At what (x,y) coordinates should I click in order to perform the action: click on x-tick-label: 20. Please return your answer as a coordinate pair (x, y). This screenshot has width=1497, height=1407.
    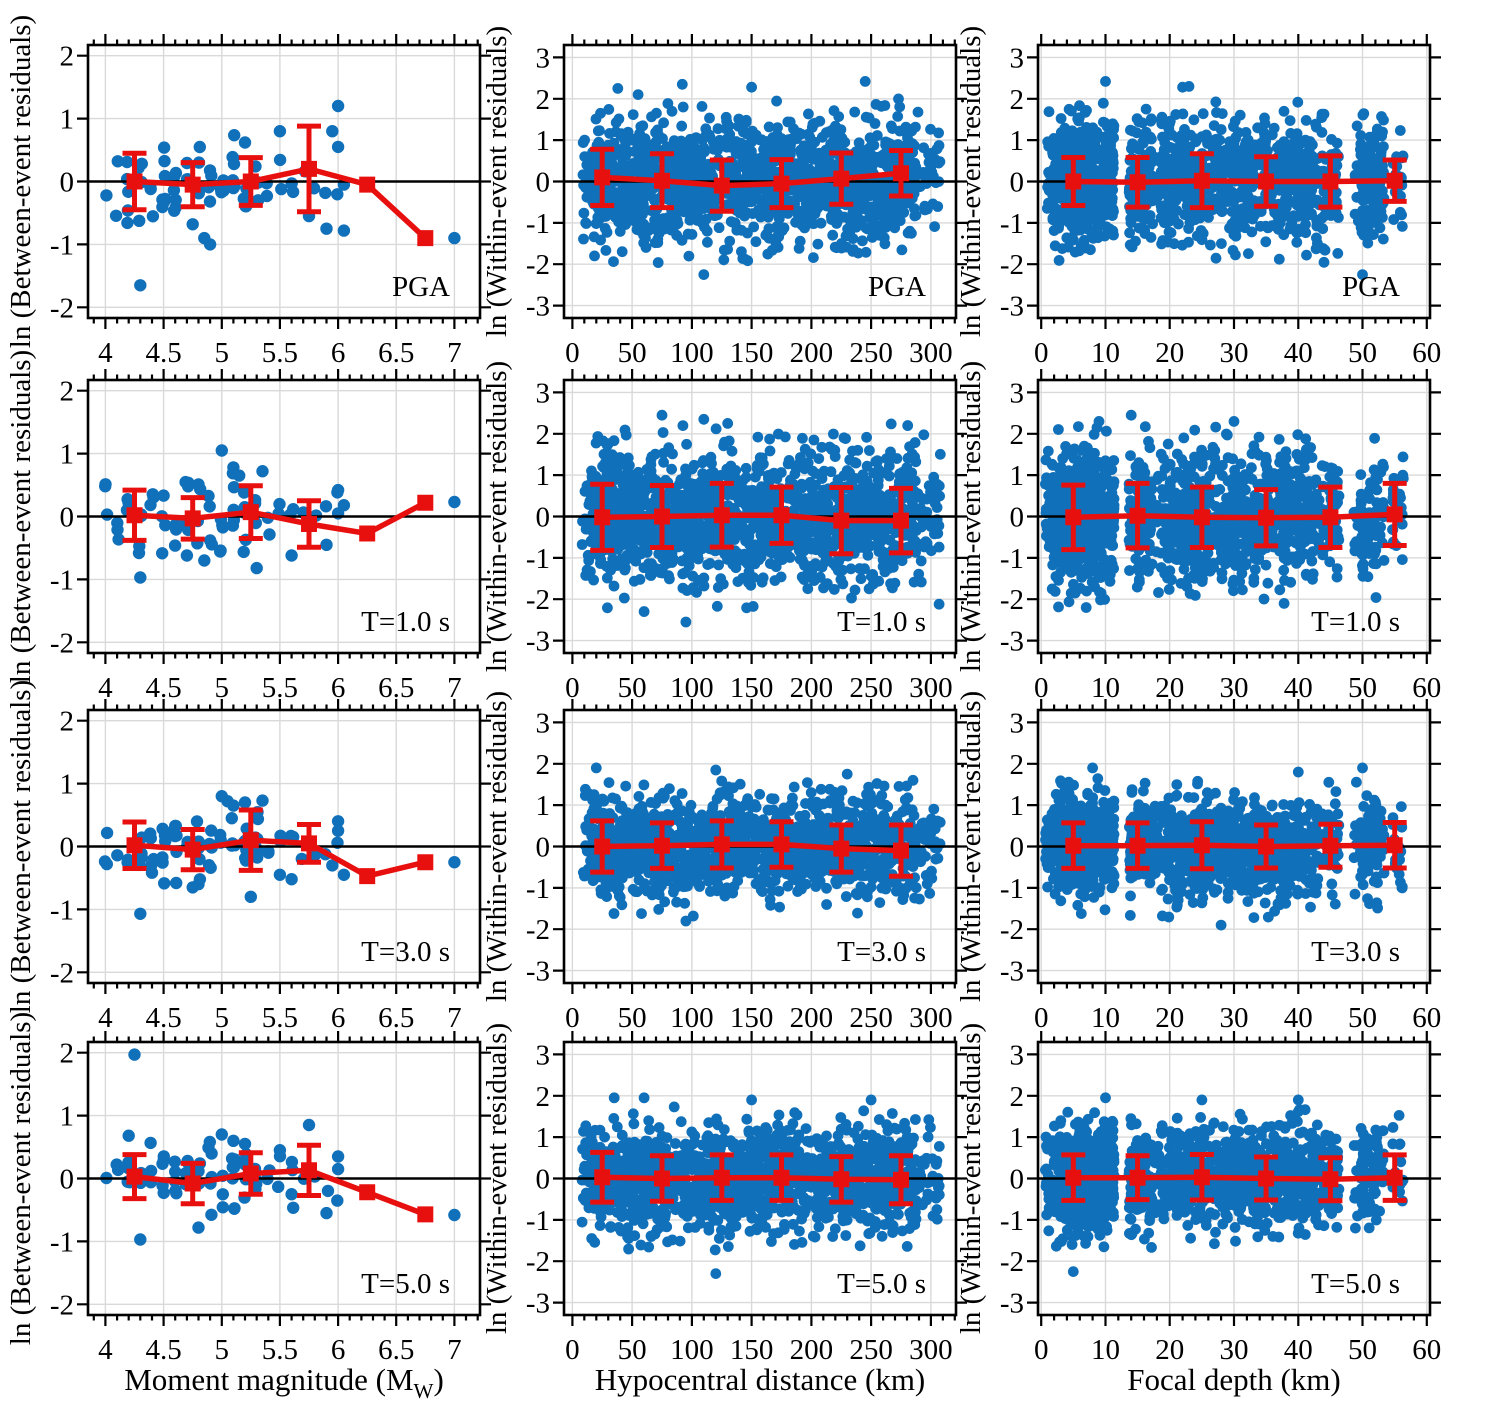
    Looking at the image, I should click on (1169, 1350).